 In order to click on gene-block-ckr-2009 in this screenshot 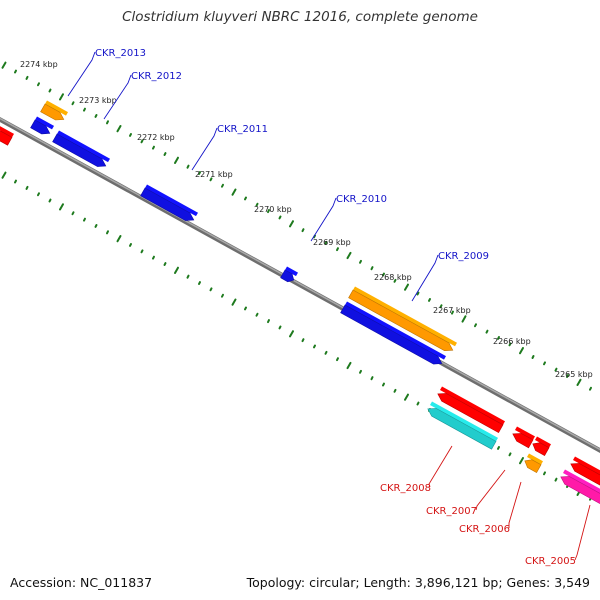, I will do `click(393, 333)`.